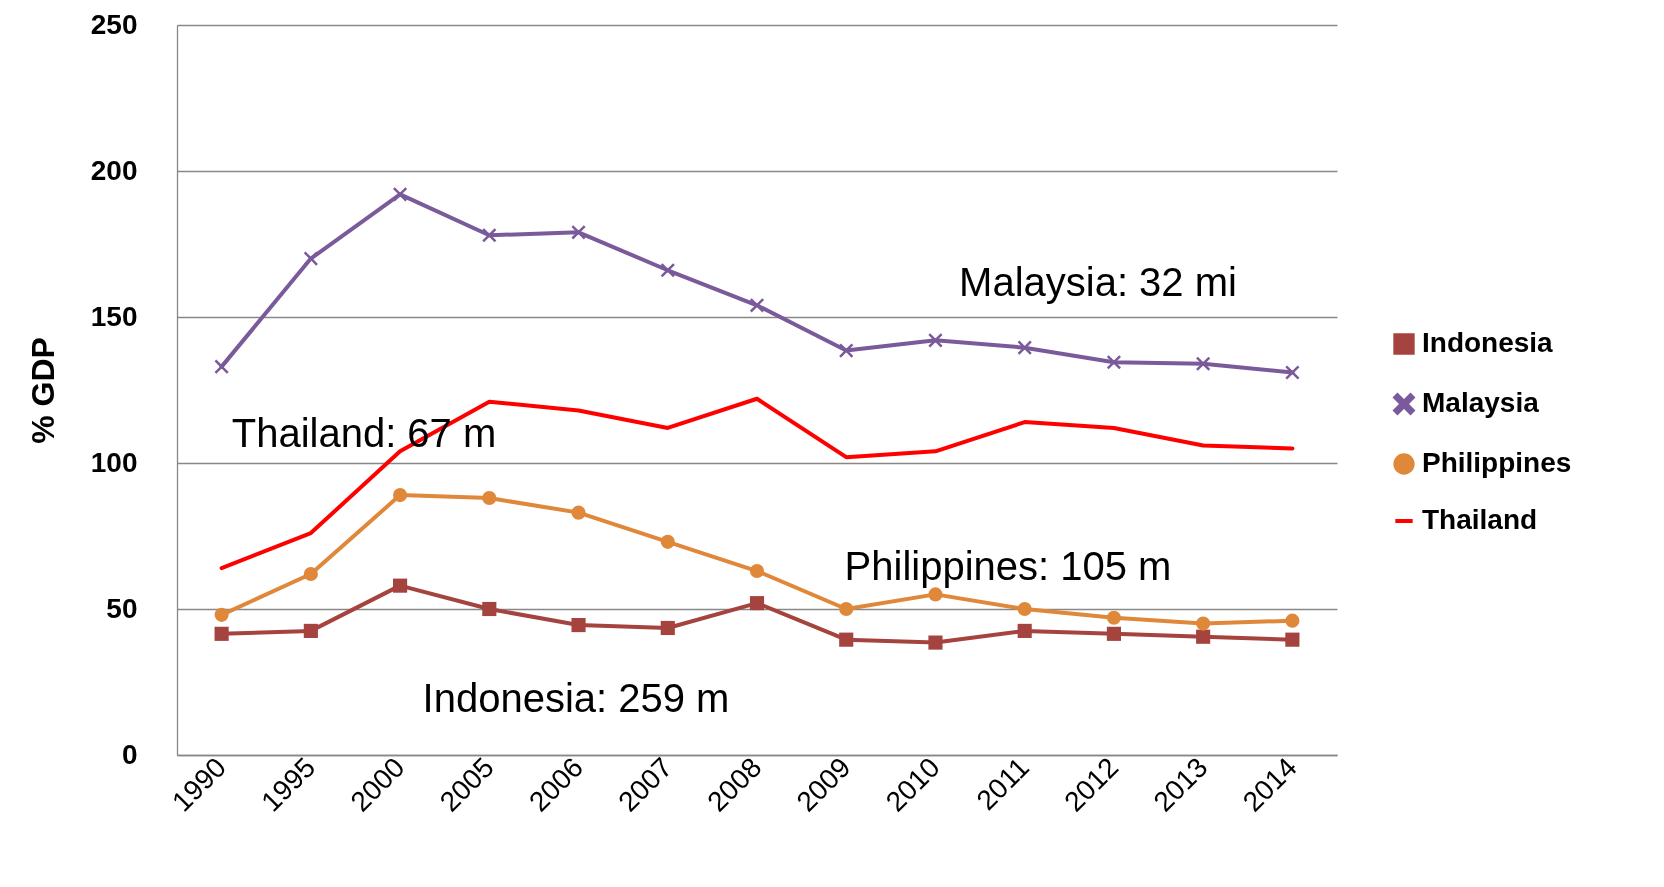  What do you see at coordinates (129, 754) in the screenshot?
I see `y-tick-label: 0` at bounding box center [129, 754].